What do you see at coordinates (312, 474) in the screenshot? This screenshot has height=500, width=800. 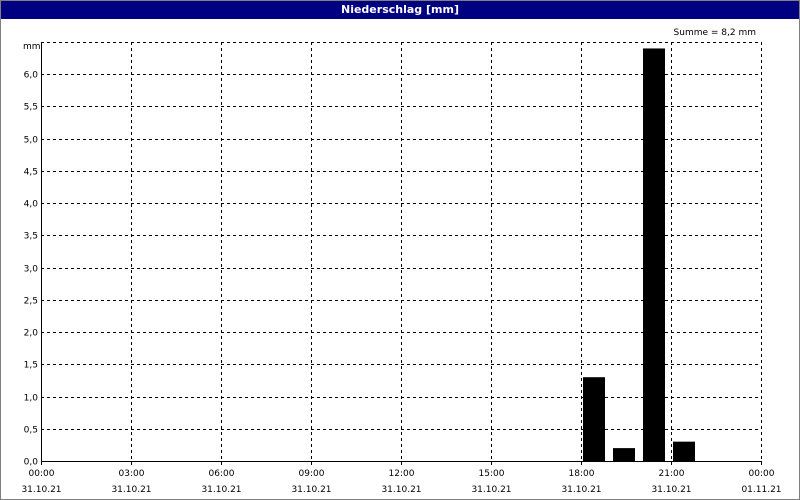 I see `x-tick-time: 09:00` at bounding box center [312, 474].